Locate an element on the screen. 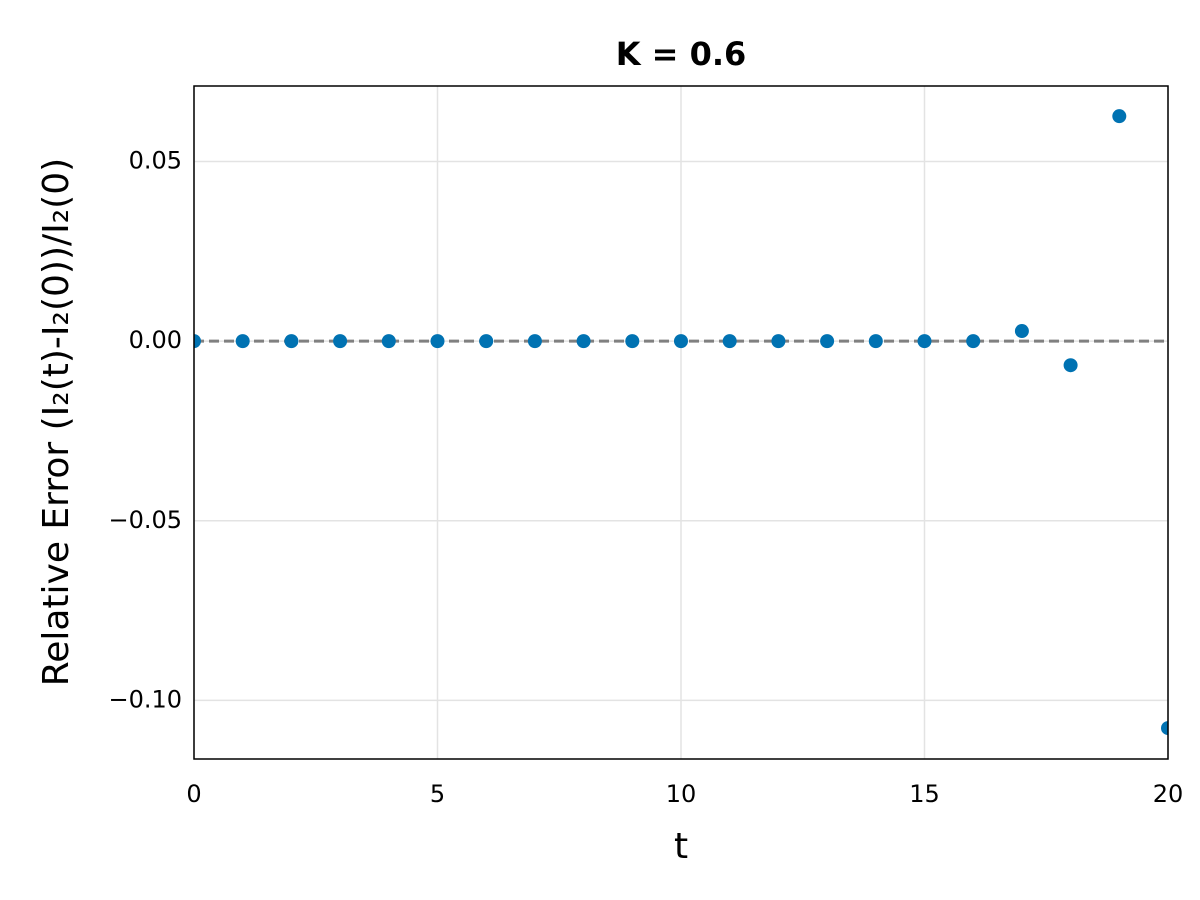 The height and width of the screenshot is (900, 1200). chart-title: K = 0.6 is located at coordinates (681, 54).